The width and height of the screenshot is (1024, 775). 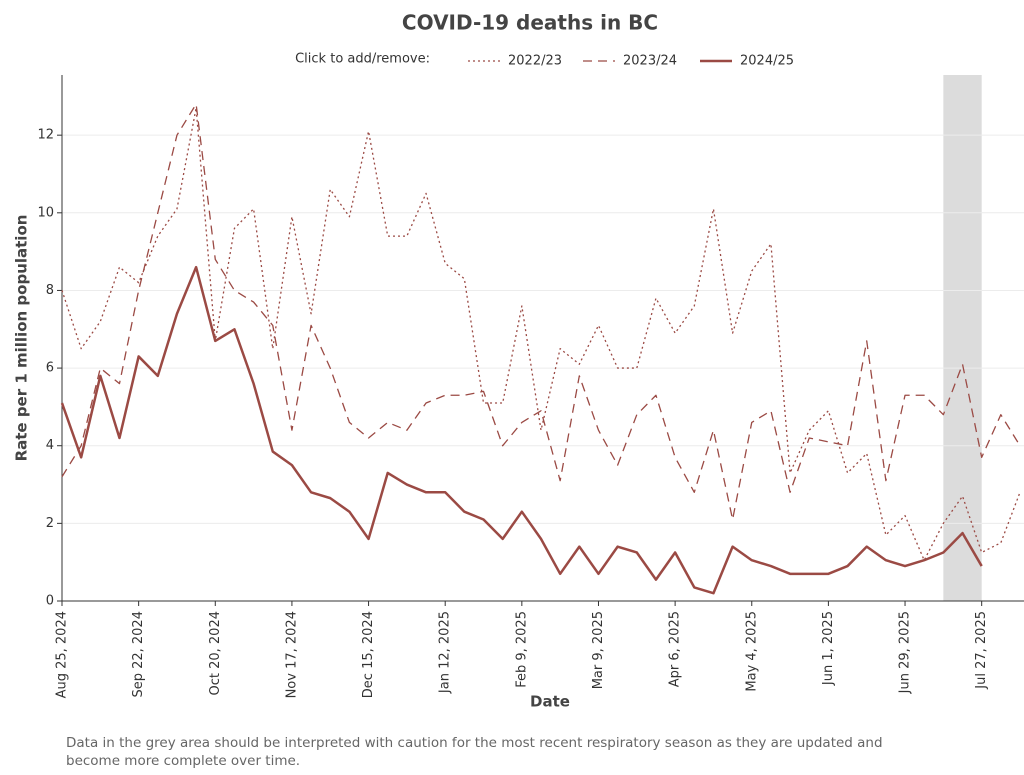 What do you see at coordinates (650, 61) in the screenshot?
I see `legend-label: 2023/24` at bounding box center [650, 61].